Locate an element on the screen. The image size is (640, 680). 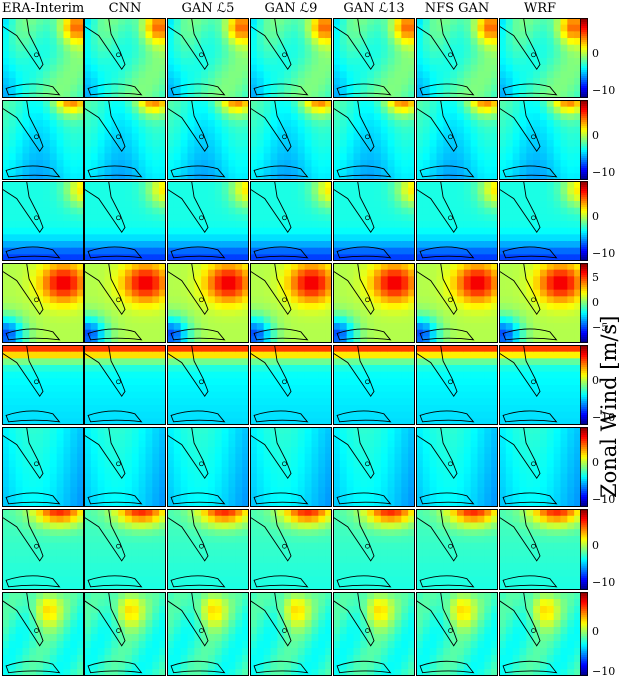
coastline-florida is located at coordinates (105, 44).